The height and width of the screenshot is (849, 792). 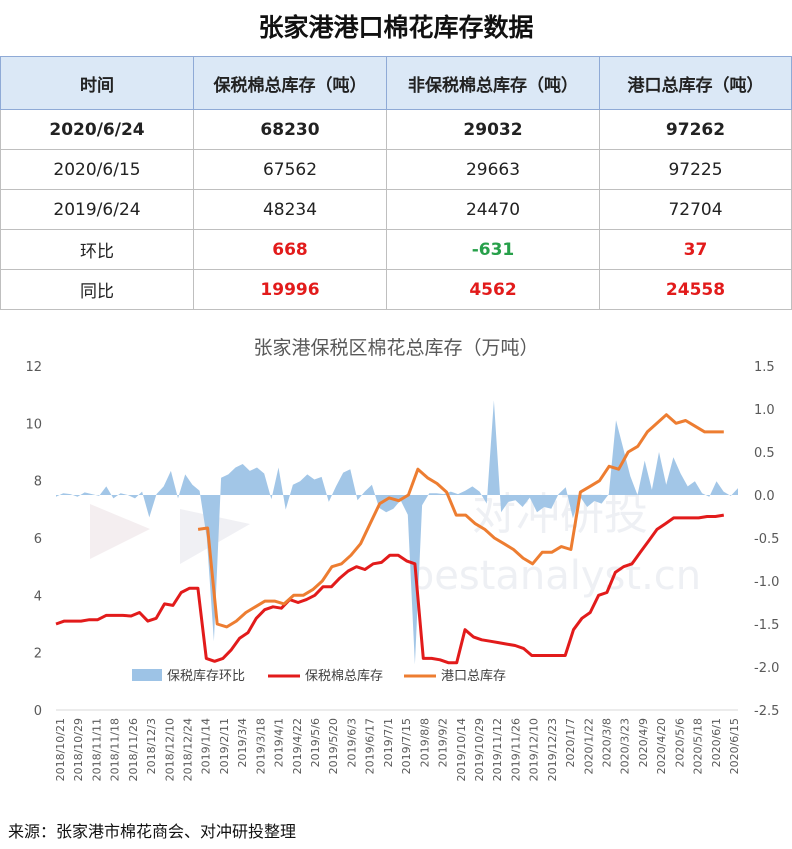 I want to click on x-tick-label: 2019/4/1, so click(x=279, y=742).